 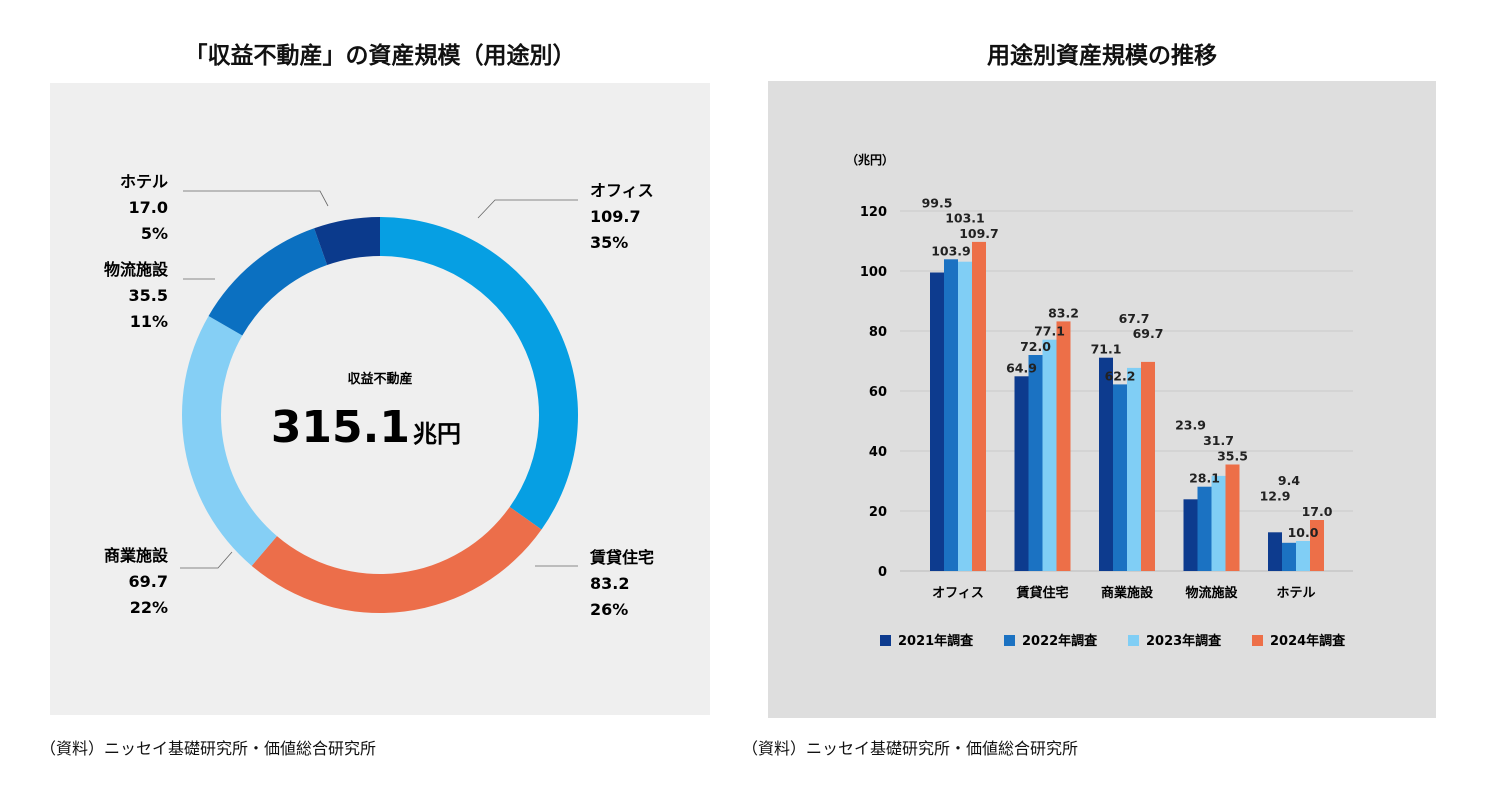 I want to click on bar-data-label: 12.9, so click(x=1275, y=495).